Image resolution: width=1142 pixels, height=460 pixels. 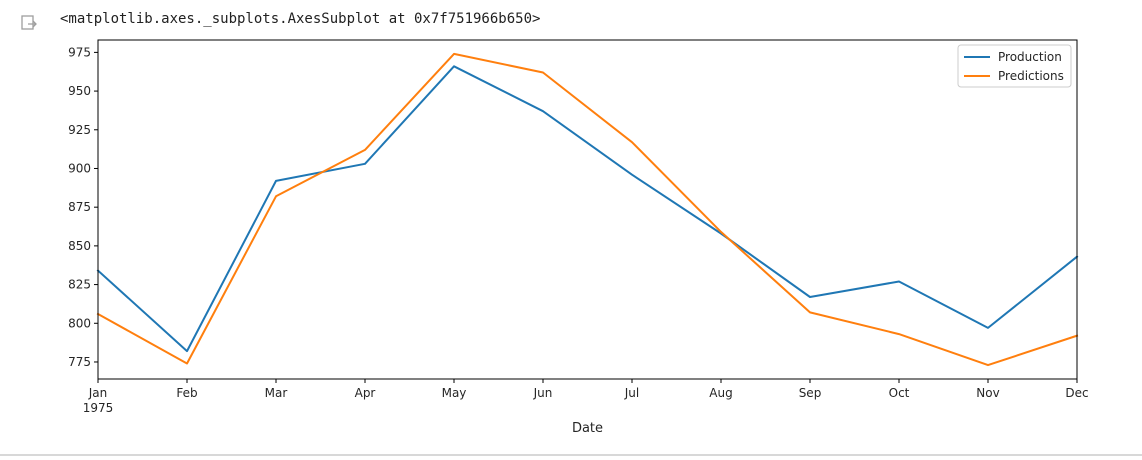 What do you see at coordinates (79, 207) in the screenshot?
I see `y-tick-label: 875` at bounding box center [79, 207].